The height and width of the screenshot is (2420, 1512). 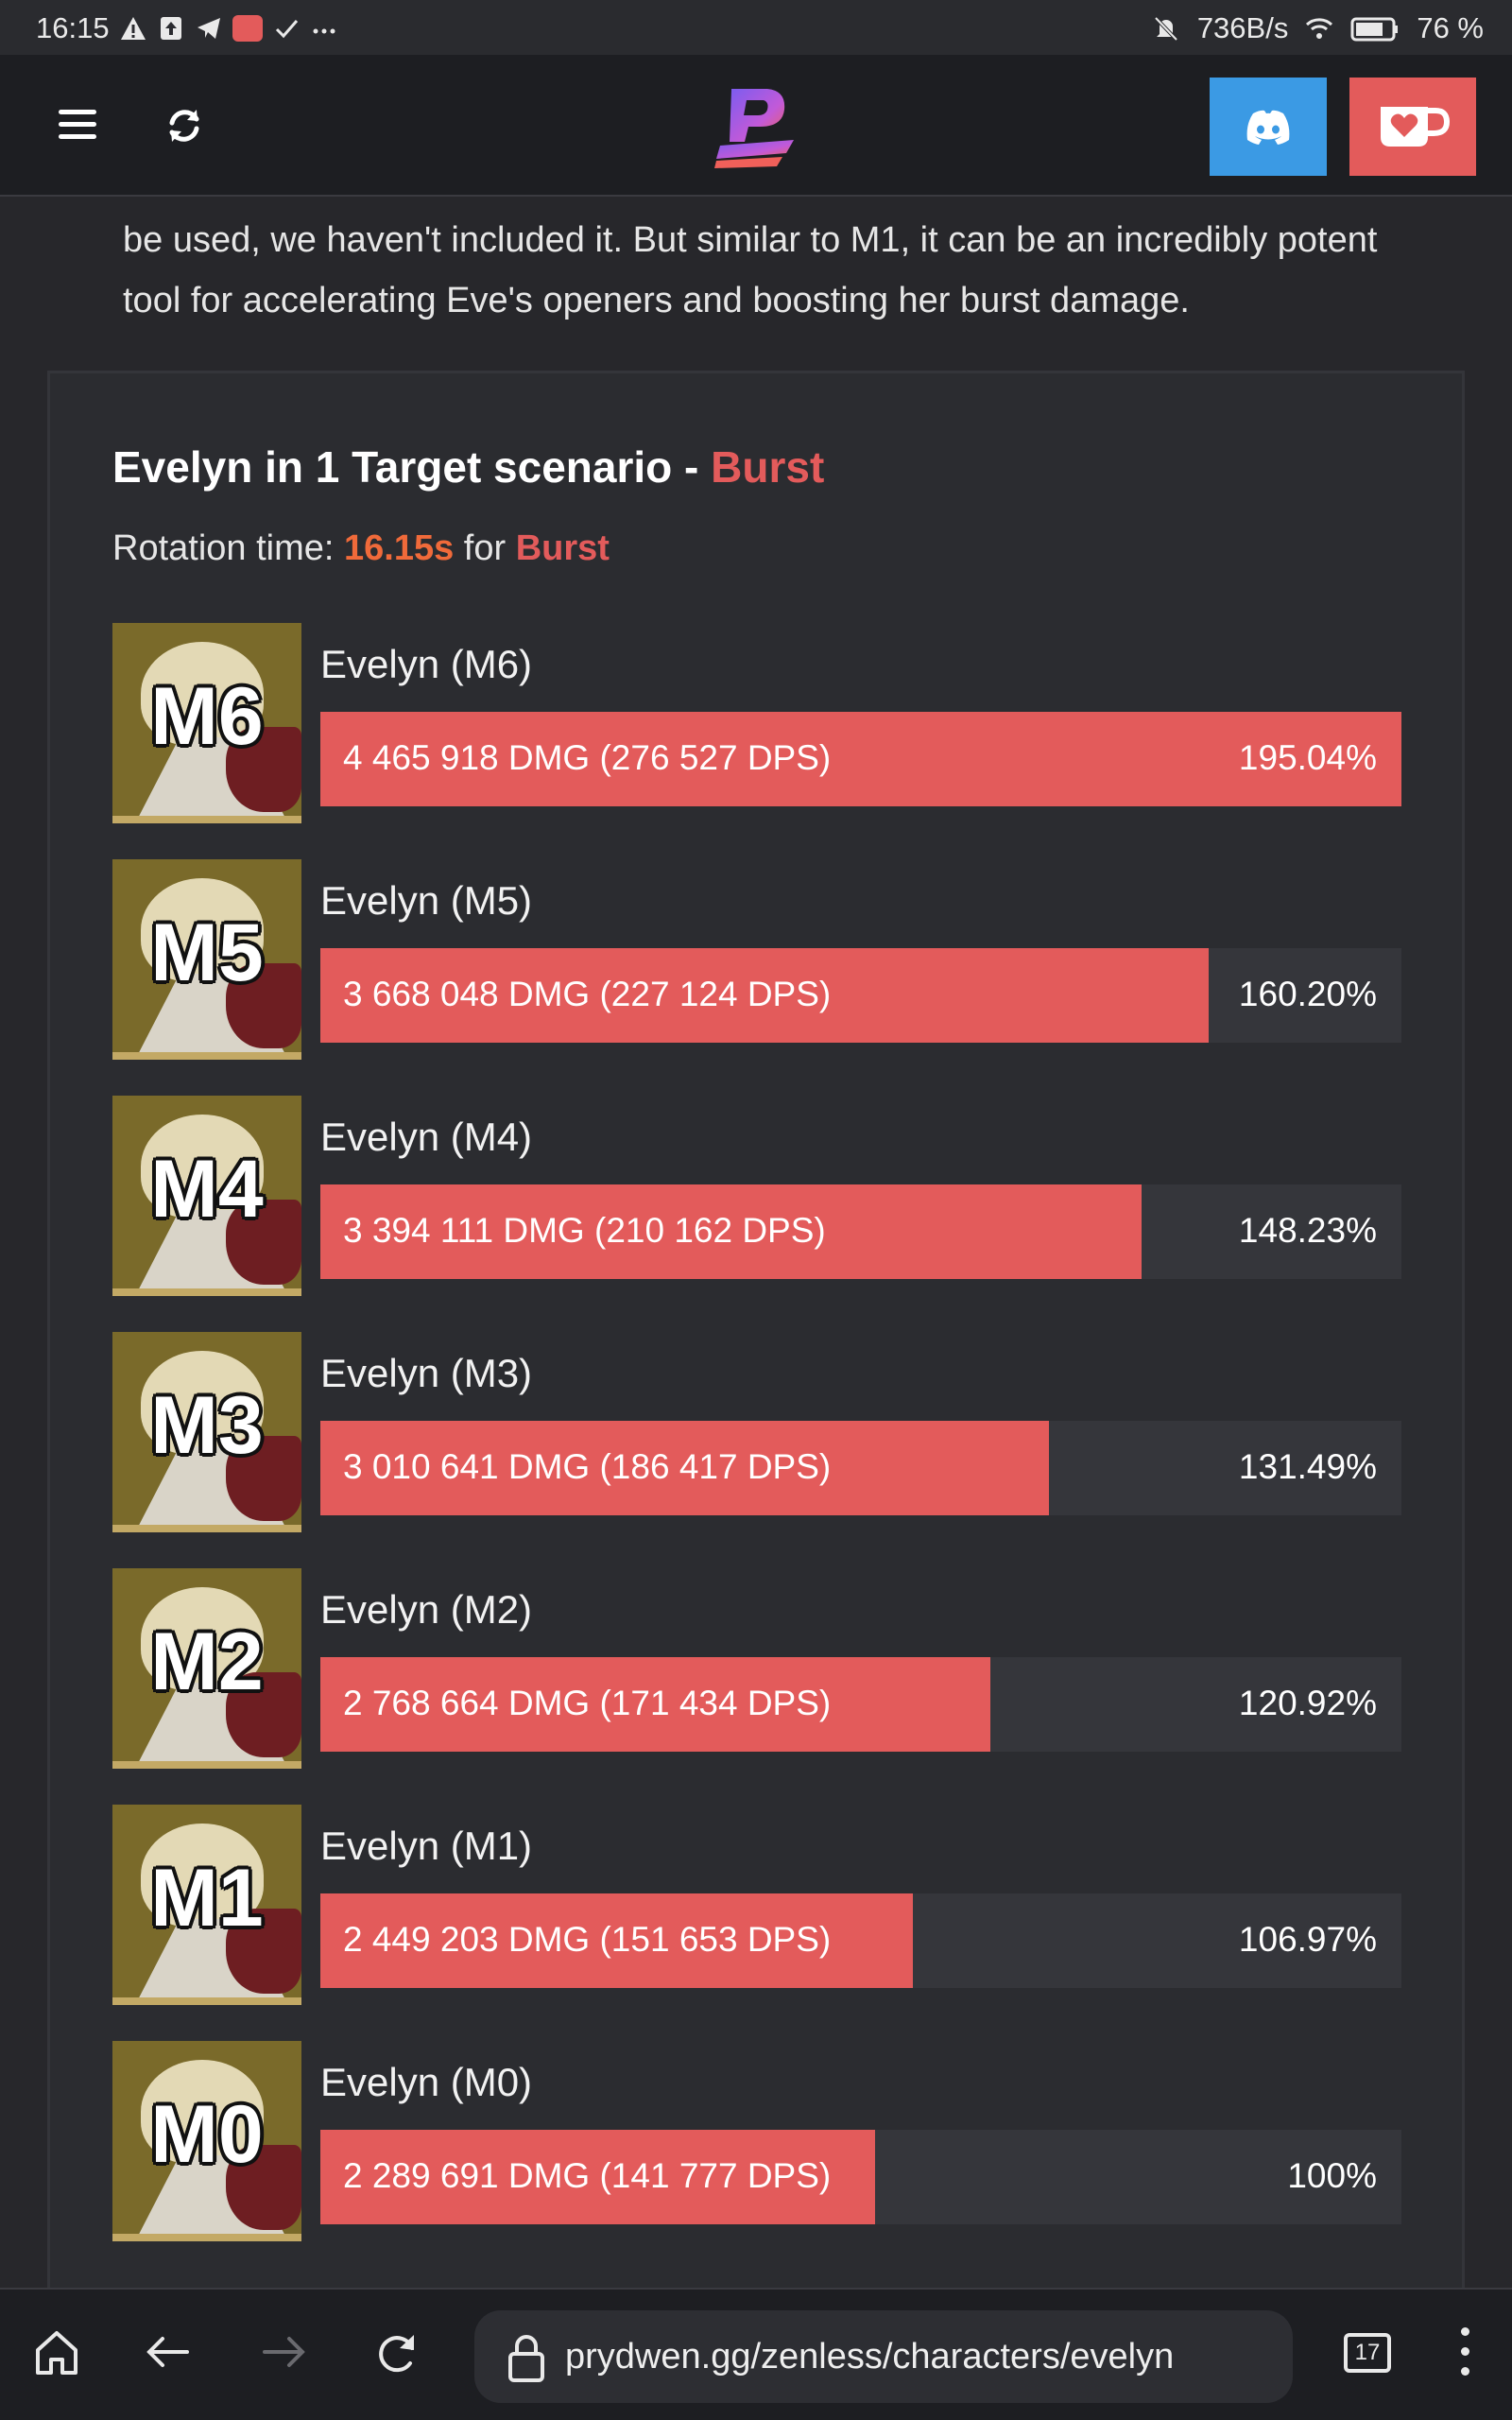 What do you see at coordinates (1307, 1703) in the screenshot?
I see `dps-bar-percent: 120.92%` at bounding box center [1307, 1703].